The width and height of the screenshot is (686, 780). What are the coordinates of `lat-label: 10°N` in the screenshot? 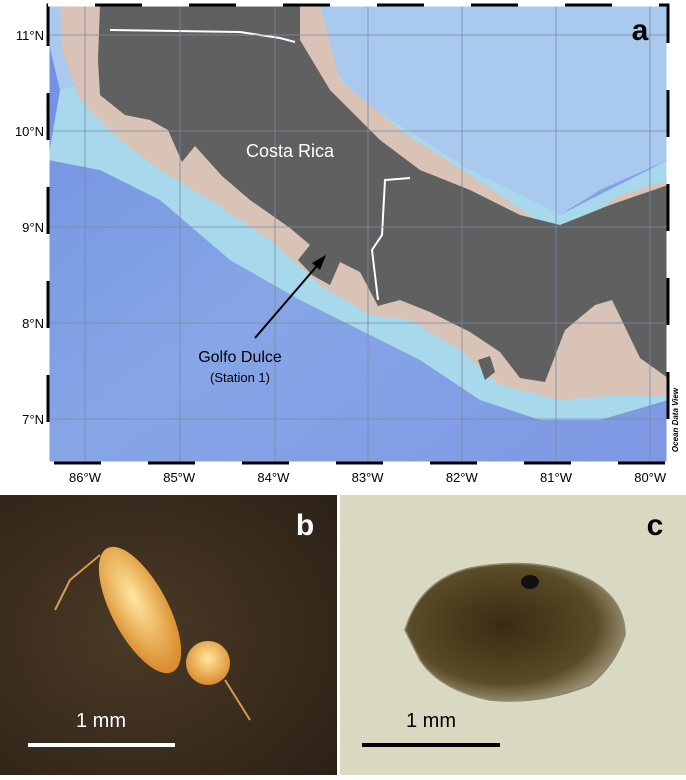 It's located at (29, 131).